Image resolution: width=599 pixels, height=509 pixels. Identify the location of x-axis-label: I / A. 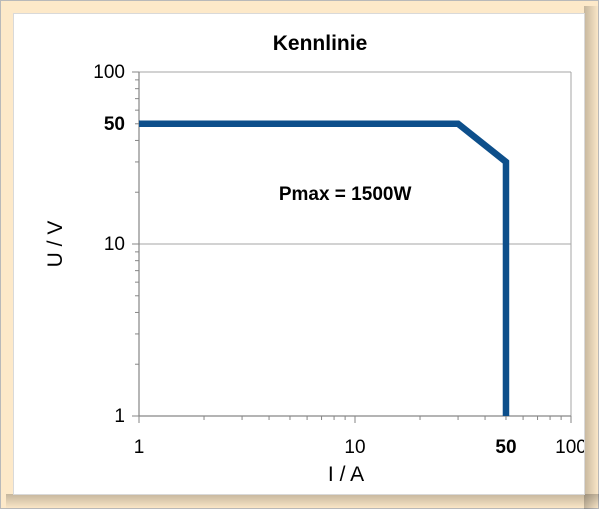
(346, 474).